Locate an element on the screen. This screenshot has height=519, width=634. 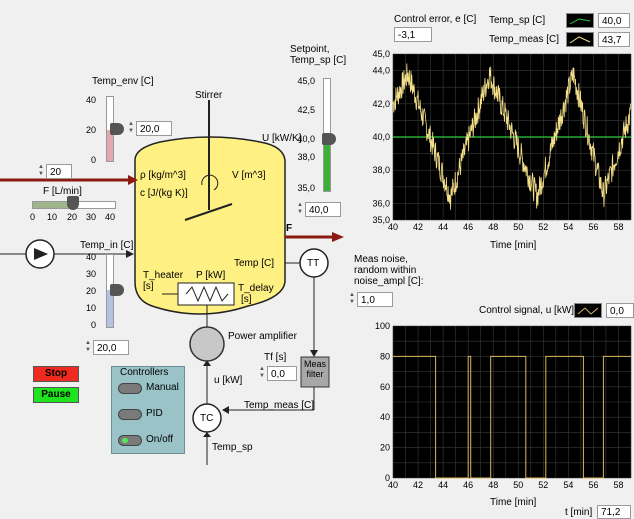
setpoint-thumb is located at coordinates (329, 139).